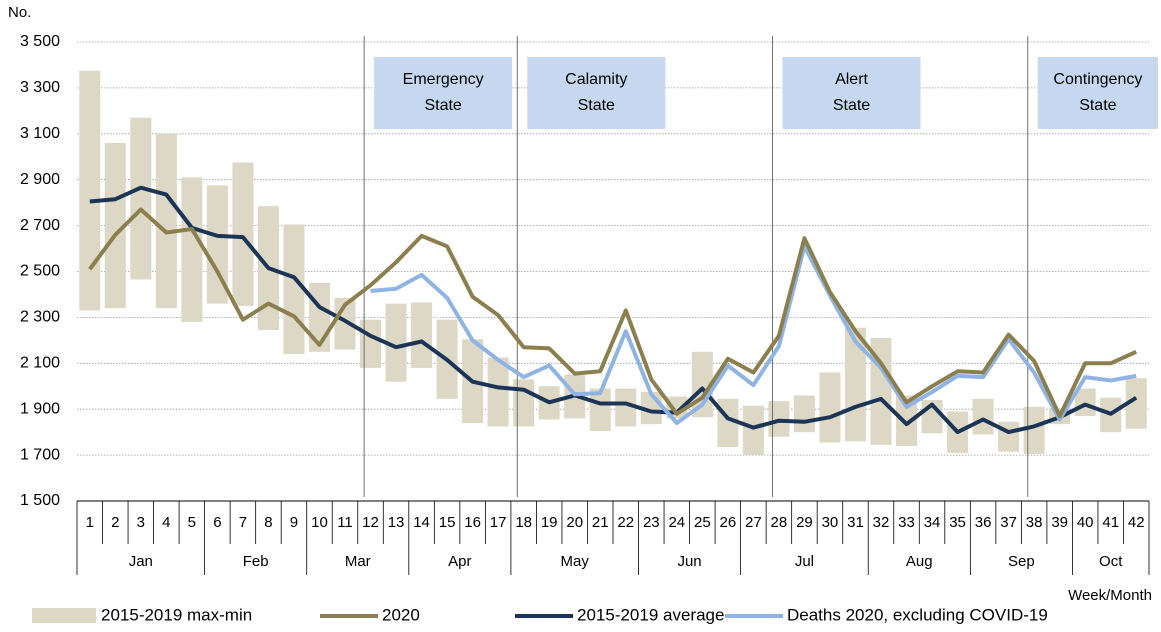 This screenshot has width=1161, height=632. Describe the element at coordinates (1136, 522) in the screenshot. I see `x-tick-label: 42` at that location.